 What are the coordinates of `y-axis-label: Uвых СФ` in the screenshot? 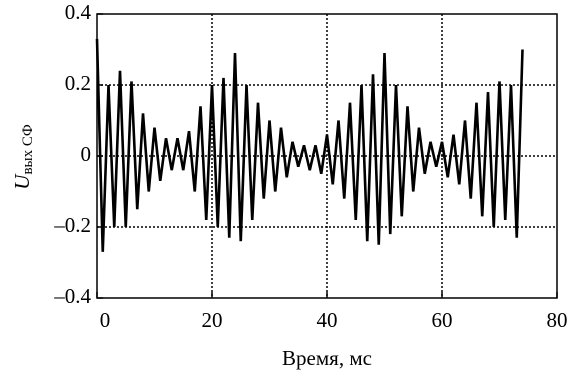 It's located at (23, 157).